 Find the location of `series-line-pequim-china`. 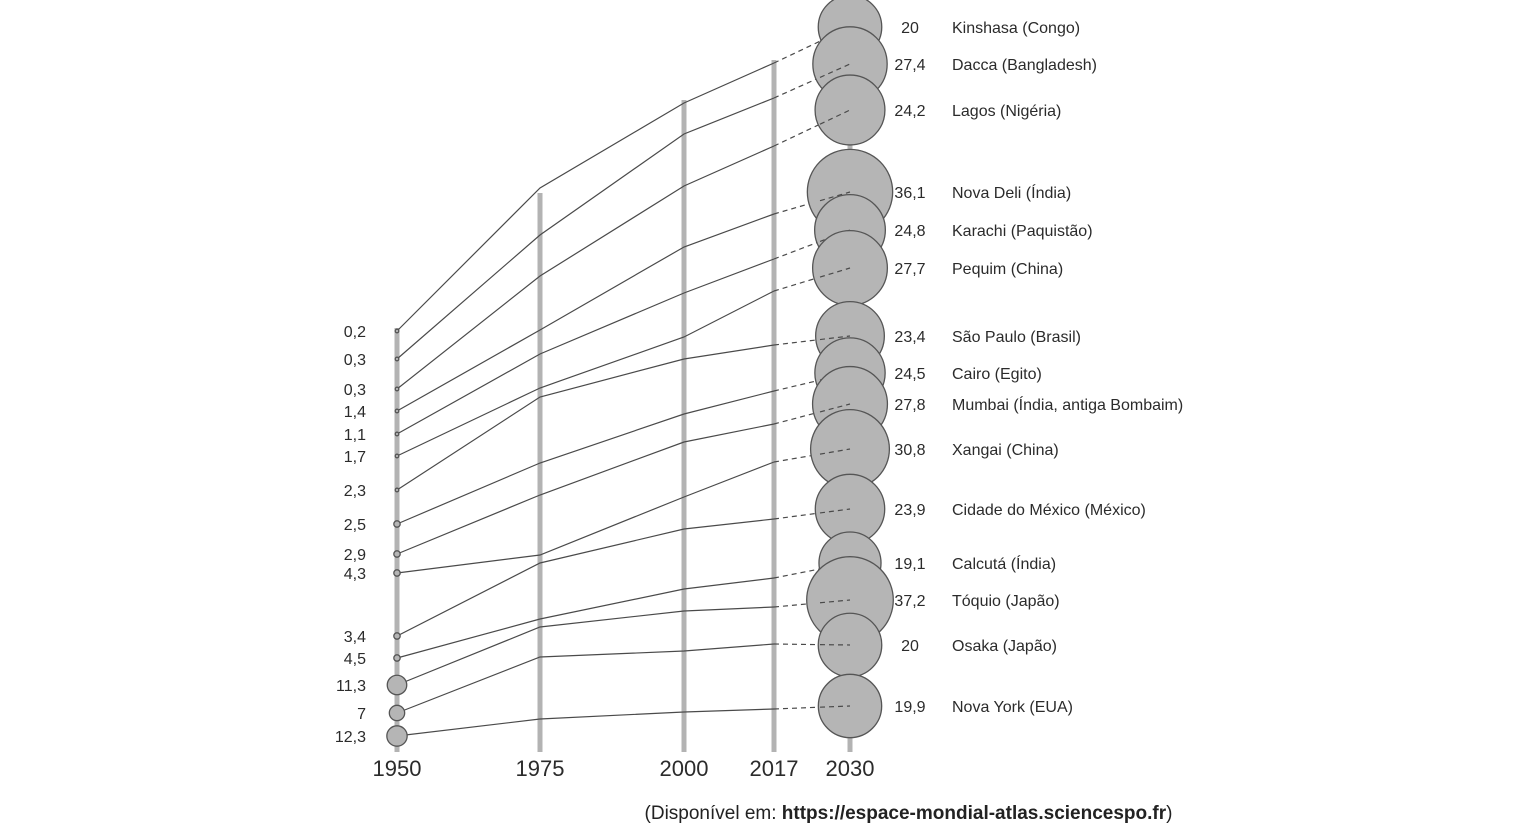

series-line-pequim-china is located at coordinates (585, 373).